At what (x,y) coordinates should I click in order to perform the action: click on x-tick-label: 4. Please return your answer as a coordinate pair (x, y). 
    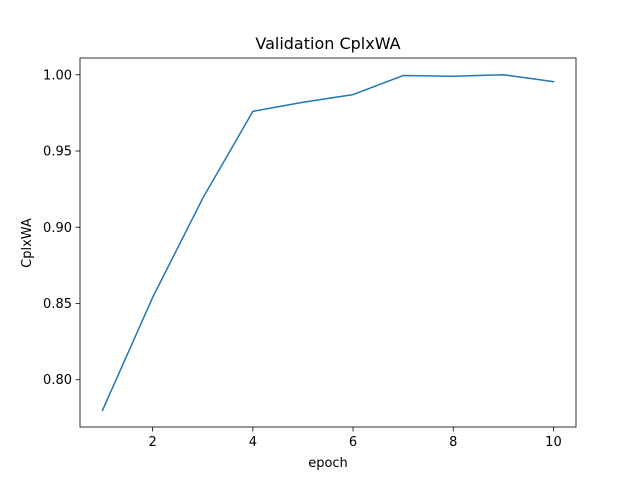
    Looking at the image, I should click on (253, 442).